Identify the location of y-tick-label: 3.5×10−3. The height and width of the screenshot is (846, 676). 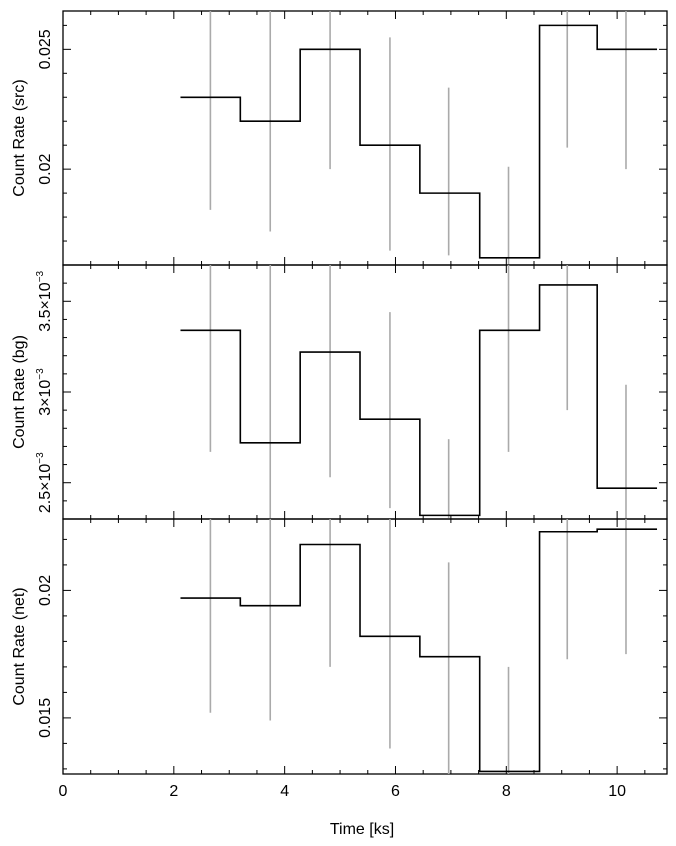
(44, 300).